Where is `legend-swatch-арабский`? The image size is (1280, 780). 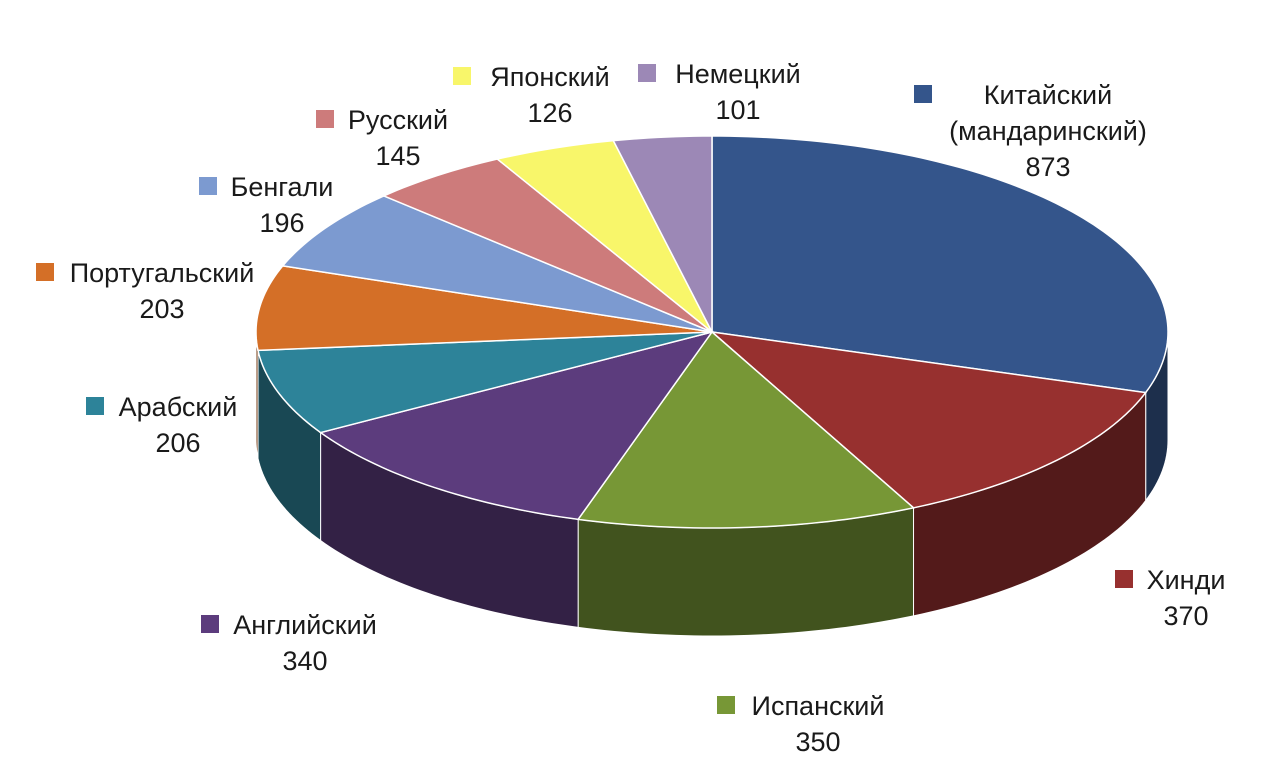
legend-swatch-арабский is located at coordinates (95, 406).